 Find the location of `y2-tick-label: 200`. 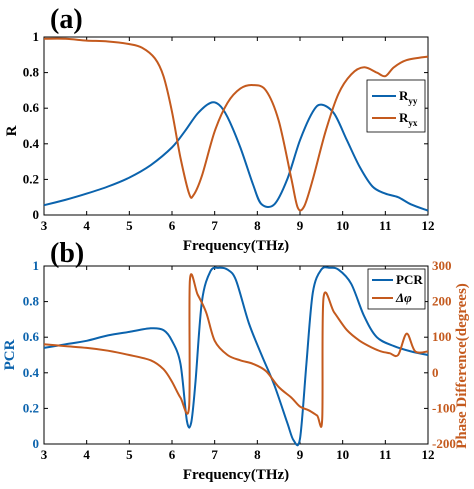

y2-tick-label: 200 is located at coordinates (442, 301).